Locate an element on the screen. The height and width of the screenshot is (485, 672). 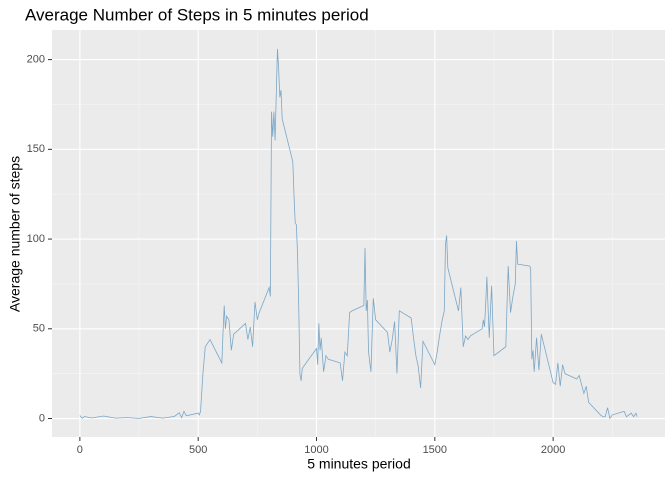
x-tick-label: 2000 is located at coordinates (553, 450).